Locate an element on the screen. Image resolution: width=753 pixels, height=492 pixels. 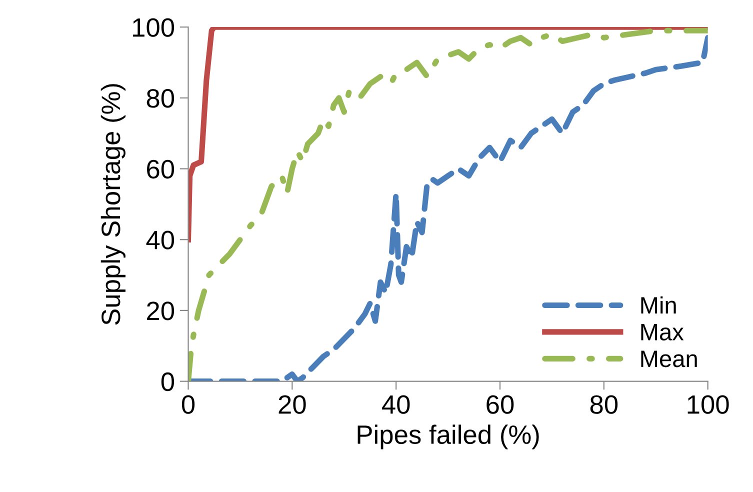
y-tick-label: 20 is located at coordinates (160, 311).